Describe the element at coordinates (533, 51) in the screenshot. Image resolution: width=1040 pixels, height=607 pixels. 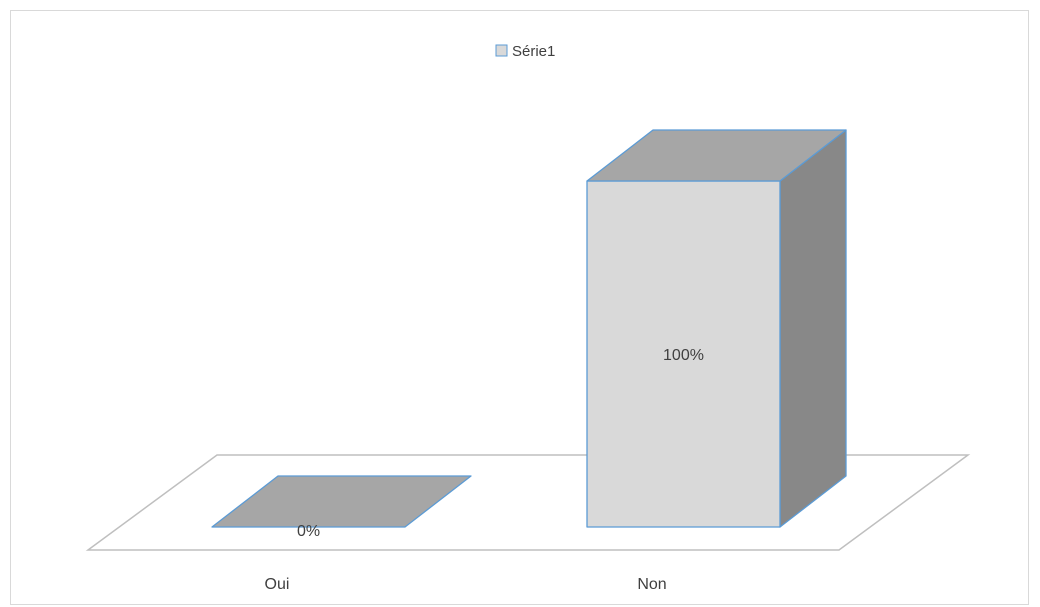
I see `legend-label-serie1: Série1` at that location.